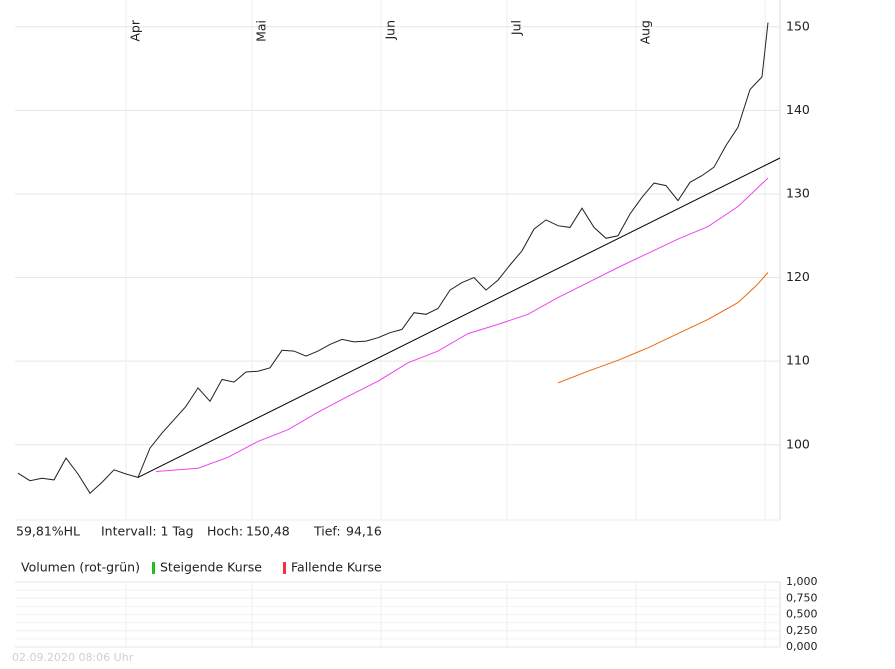 The width and height of the screenshot is (895, 669). What do you see at coordinates (798, 360) in the screenshot?
I see `y-tick-label: 110` at bounding box center [798, 360].